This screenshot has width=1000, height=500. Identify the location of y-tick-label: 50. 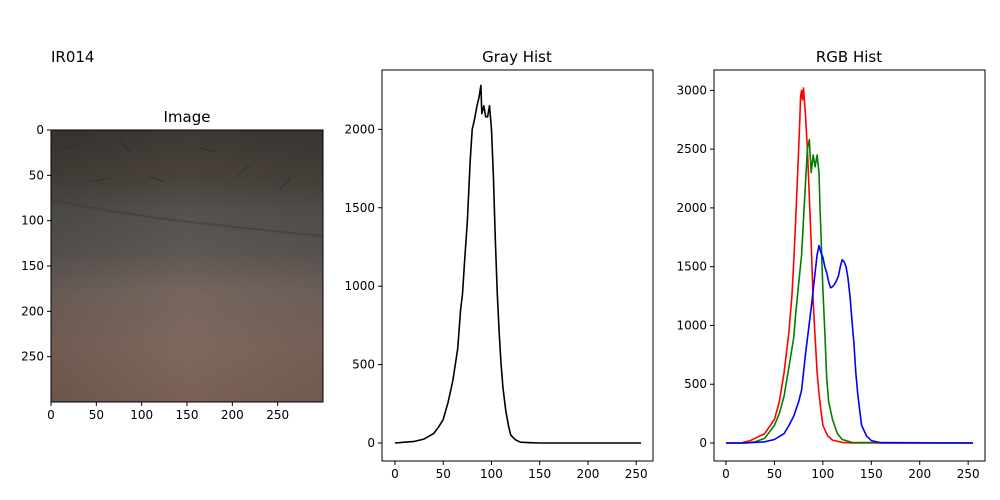
(36, 175).